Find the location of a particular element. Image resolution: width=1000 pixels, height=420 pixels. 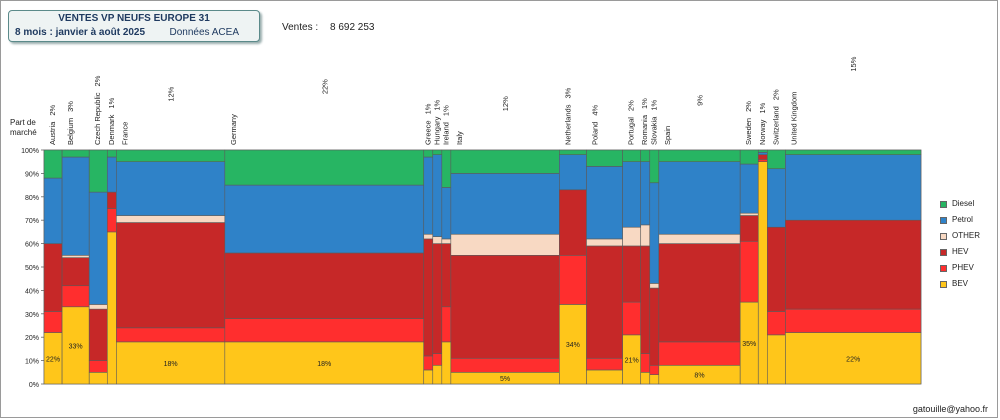

segment-ireland-phev is located at coordinates (446, 324).